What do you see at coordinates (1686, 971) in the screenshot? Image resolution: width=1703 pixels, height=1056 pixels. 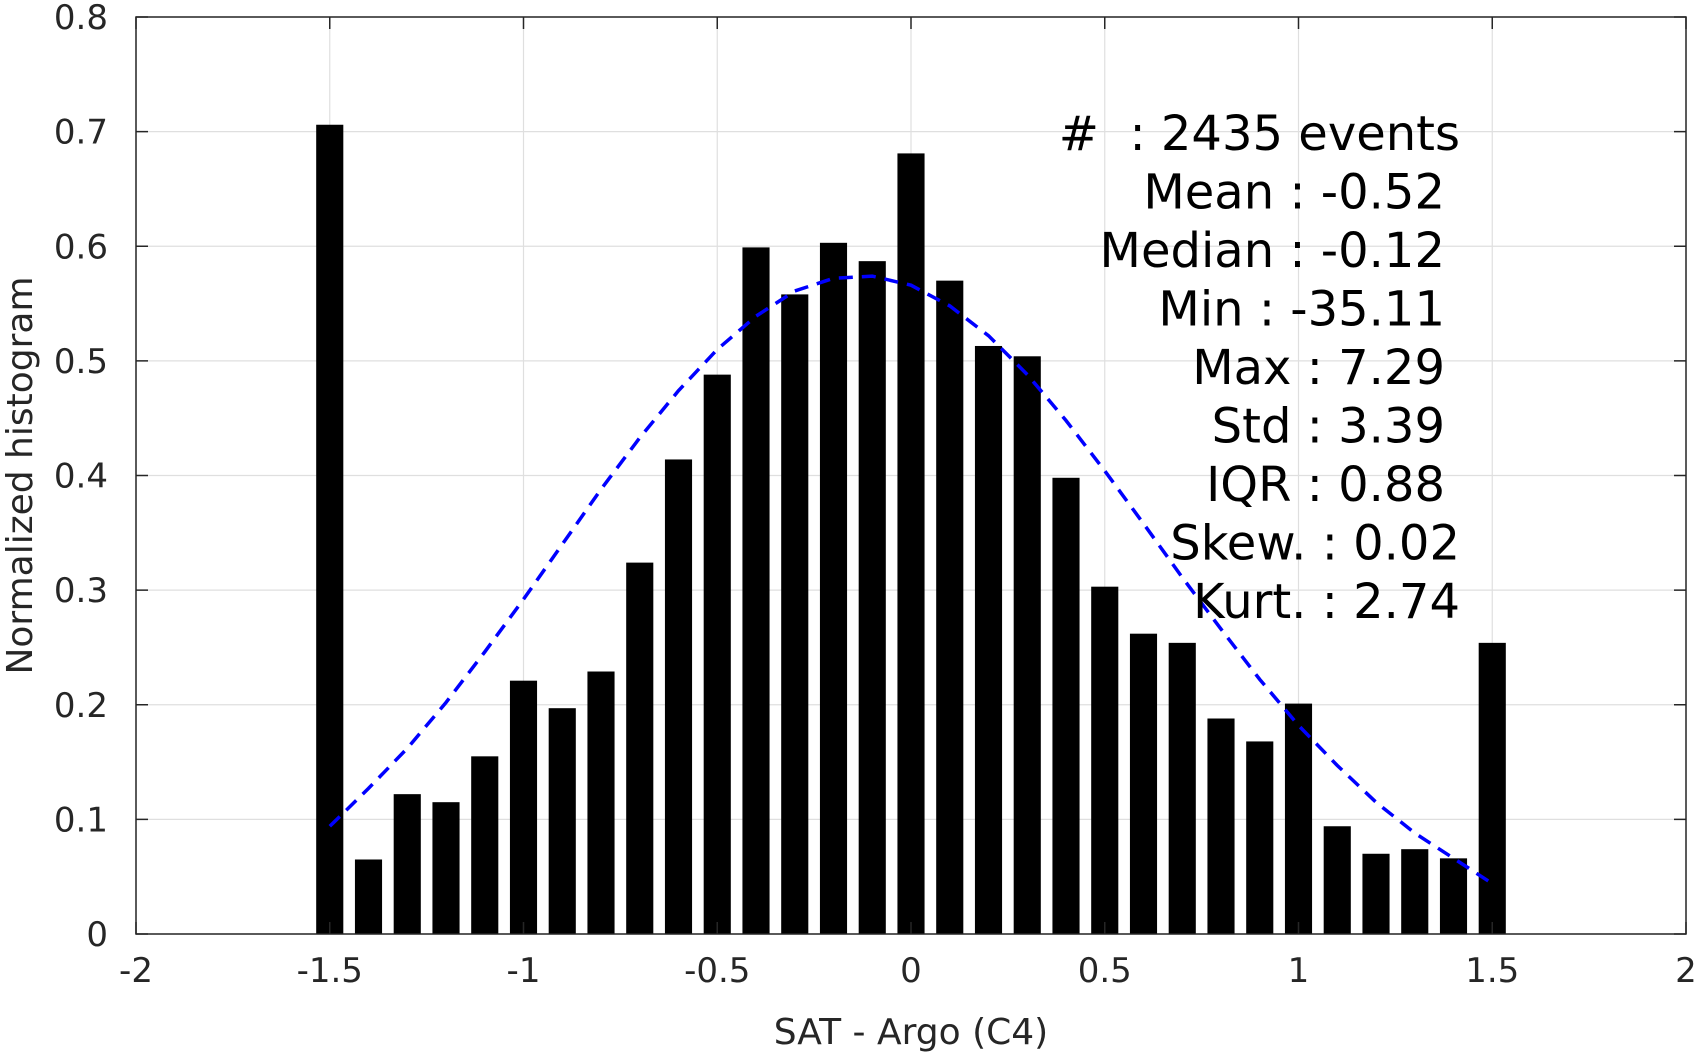 I see `x-tick-label: 2` at bounding box center [1686, 971].